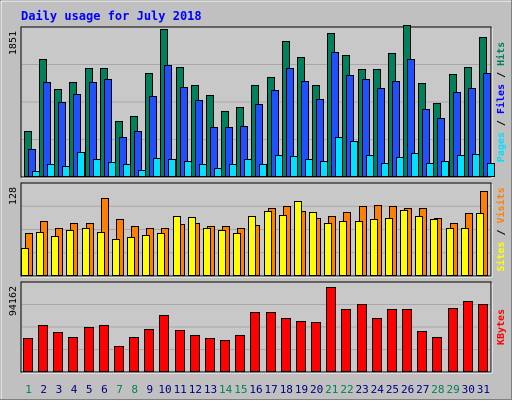 This screenshot has width=512, height=404. What do you see at coordinates (240, 389) in the screenshot?
I see `x-tick-label-day-15: 15` at bounding box center [240, 389].